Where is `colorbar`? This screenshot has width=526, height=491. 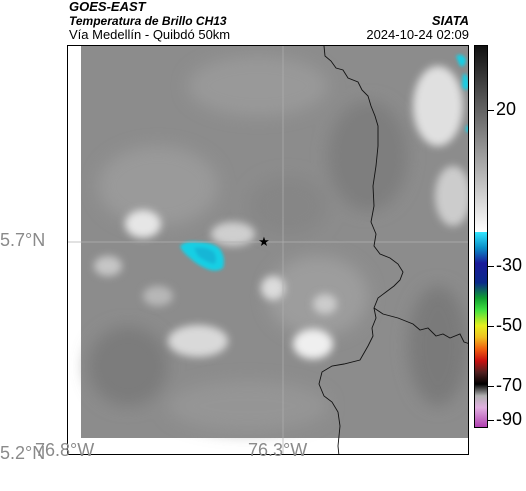
colorbar is located at coordinates (481, 236).